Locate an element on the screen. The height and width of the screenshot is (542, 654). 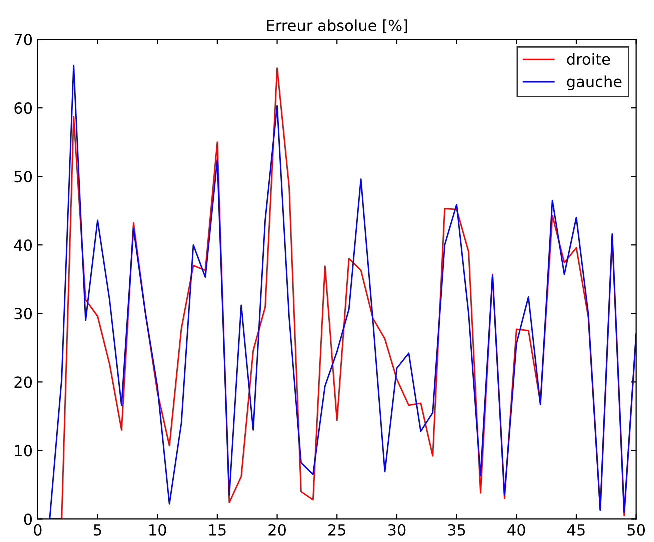
x-tick-label: 10 is located at coordinates (158, 530).